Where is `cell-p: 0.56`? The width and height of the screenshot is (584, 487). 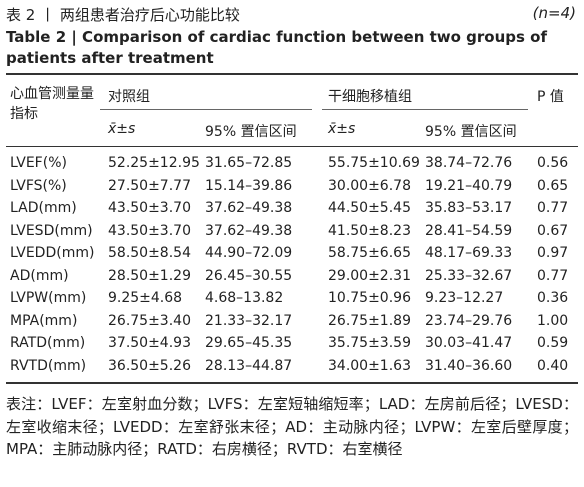 cell-p: 0.56 is located at coordinates (553, 163).